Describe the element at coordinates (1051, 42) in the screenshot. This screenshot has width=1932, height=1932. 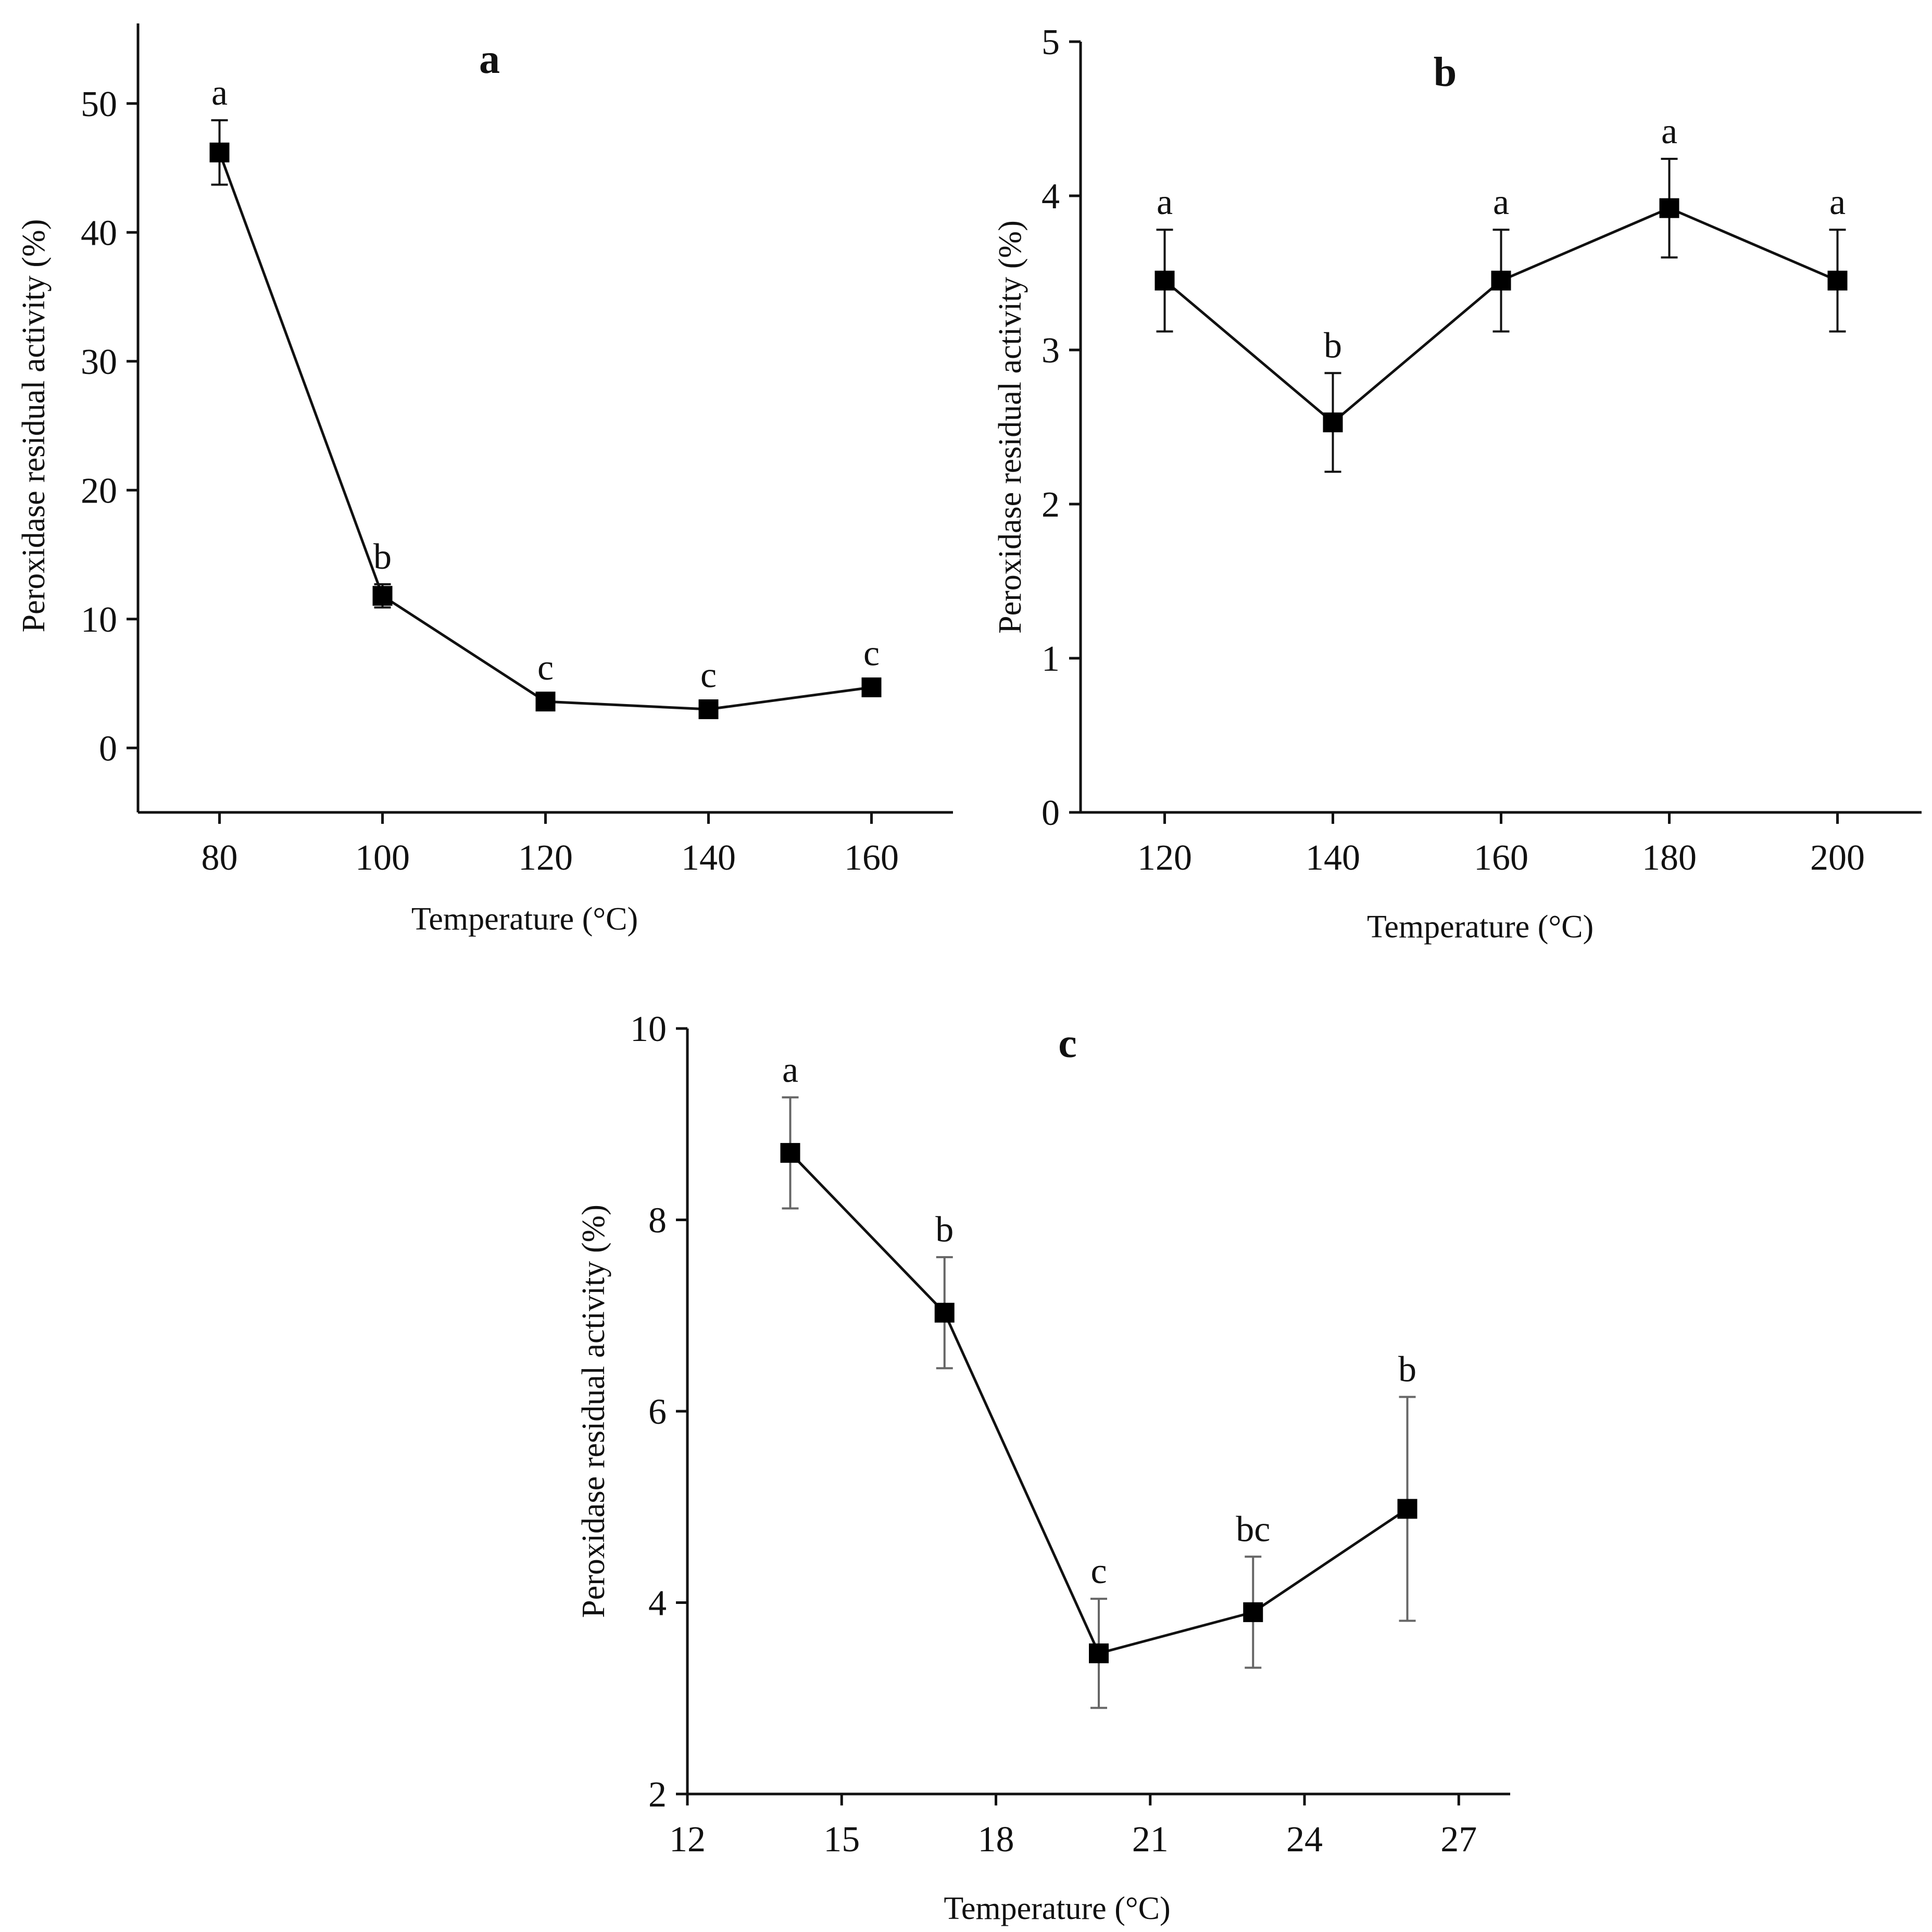
I see `y-tick-label: 5` at that location.